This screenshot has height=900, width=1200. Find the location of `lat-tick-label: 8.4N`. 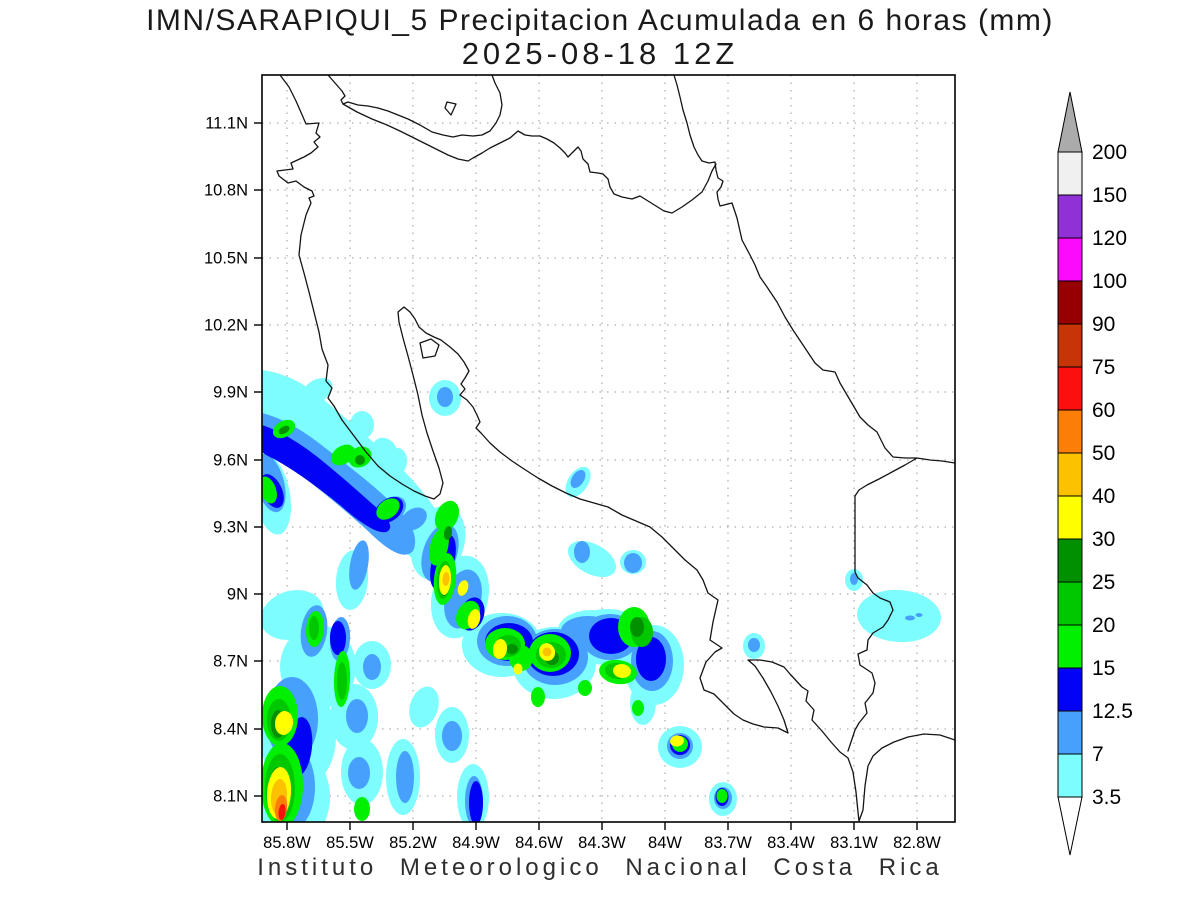

lat-tick-label: 8.4N is located at coordinates (230, 730).